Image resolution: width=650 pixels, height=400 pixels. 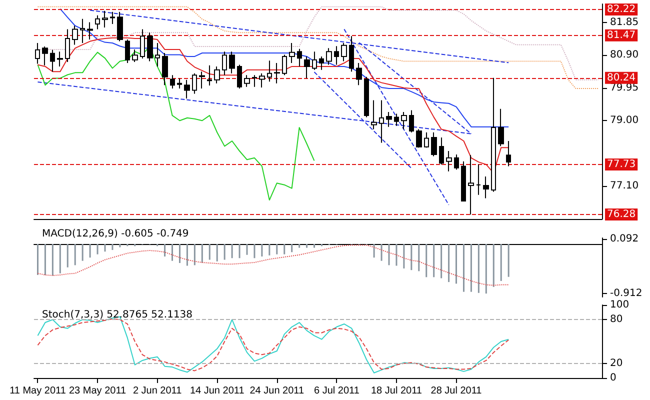 I want to click on x-tick-label: 23 May 2011, so click(x=97, y=391).